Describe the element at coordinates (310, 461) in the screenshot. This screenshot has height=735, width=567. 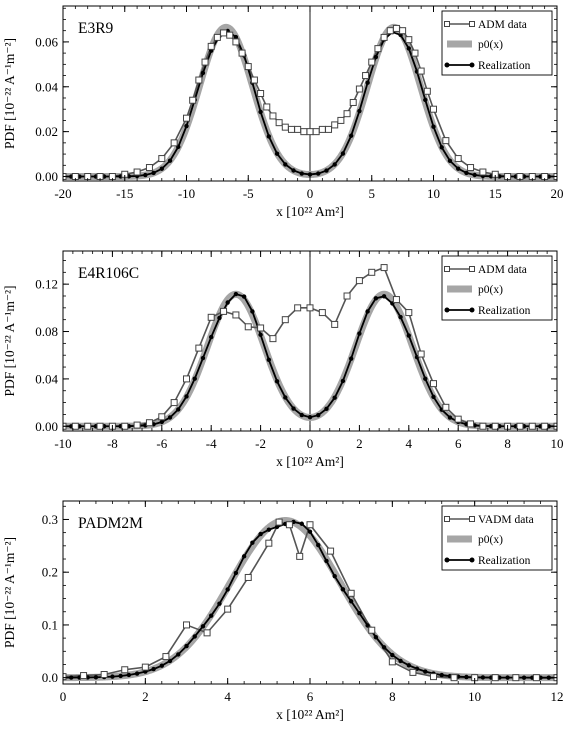
I see `x-axis-label: x [10²² Am²]` at that location.